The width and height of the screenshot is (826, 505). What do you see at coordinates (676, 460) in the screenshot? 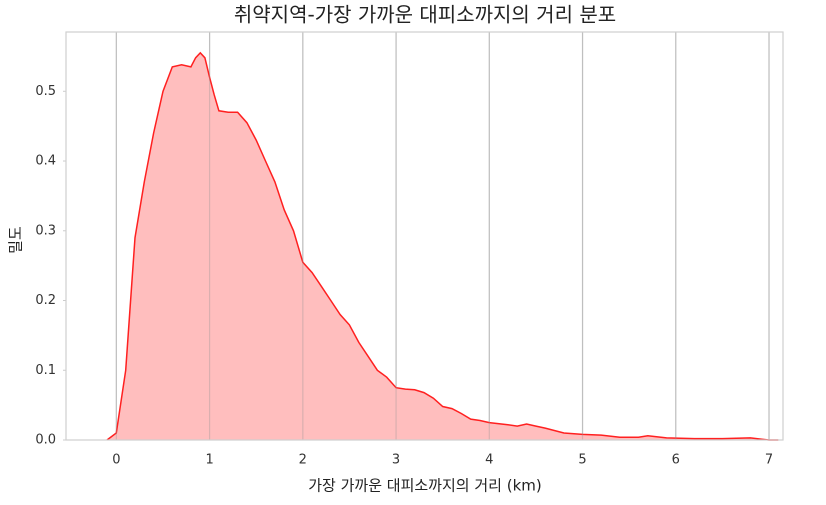
I see `x-tick-label: 6` at bounding box center [676, 460].